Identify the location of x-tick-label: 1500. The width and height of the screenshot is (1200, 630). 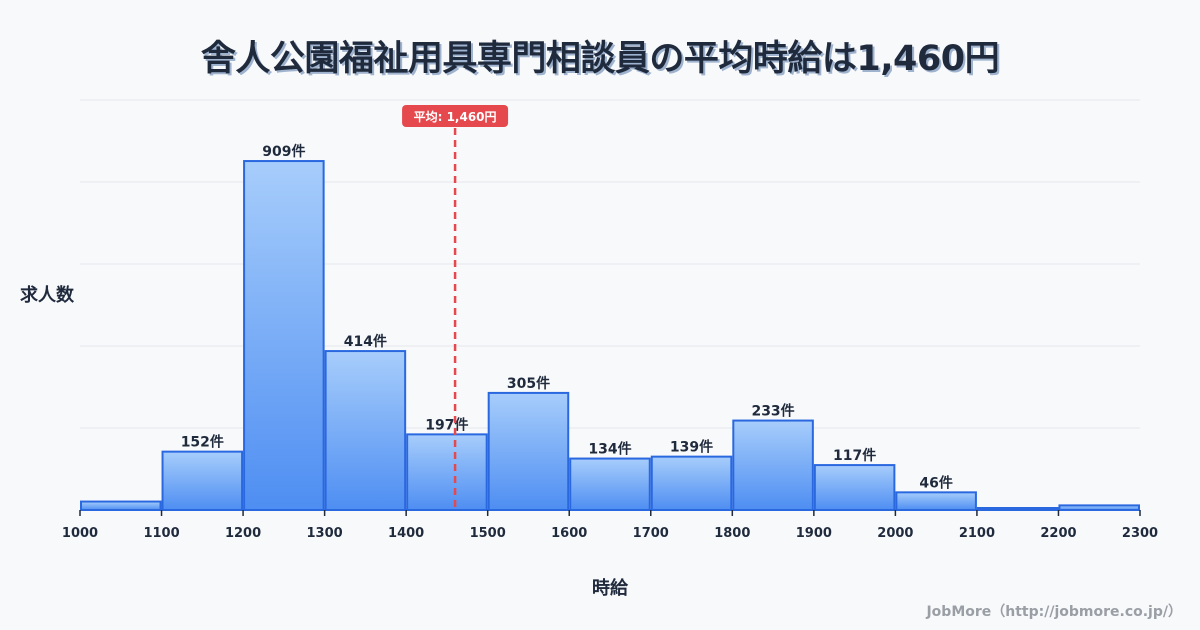
(488, 533).